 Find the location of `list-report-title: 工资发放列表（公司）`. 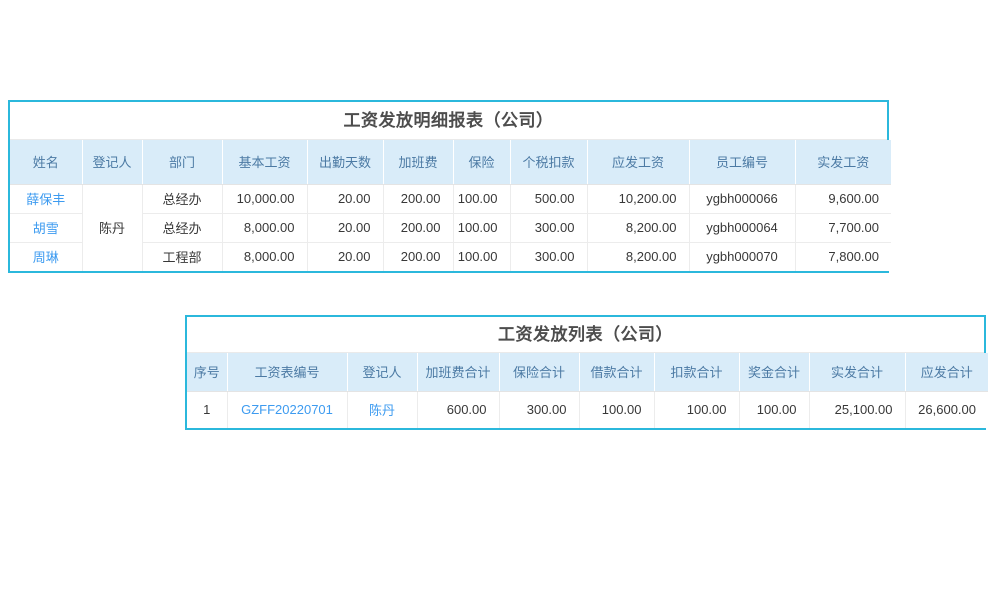

list-report-title: 工资发放列表（公司） is located at coordinates (585, 335).